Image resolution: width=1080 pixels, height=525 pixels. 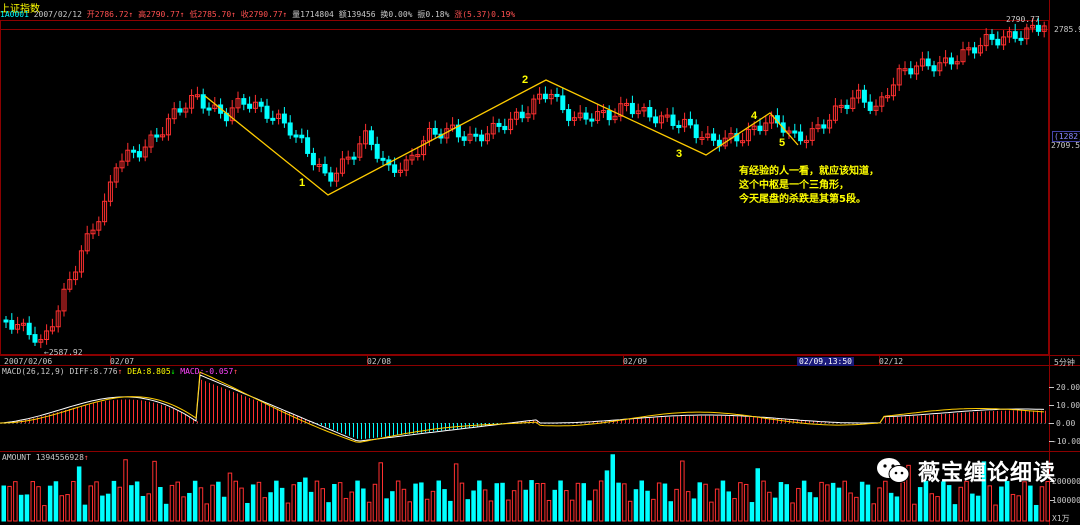 I want to click on macd-value: MACD:-0.057, so click(x=207, y=371).